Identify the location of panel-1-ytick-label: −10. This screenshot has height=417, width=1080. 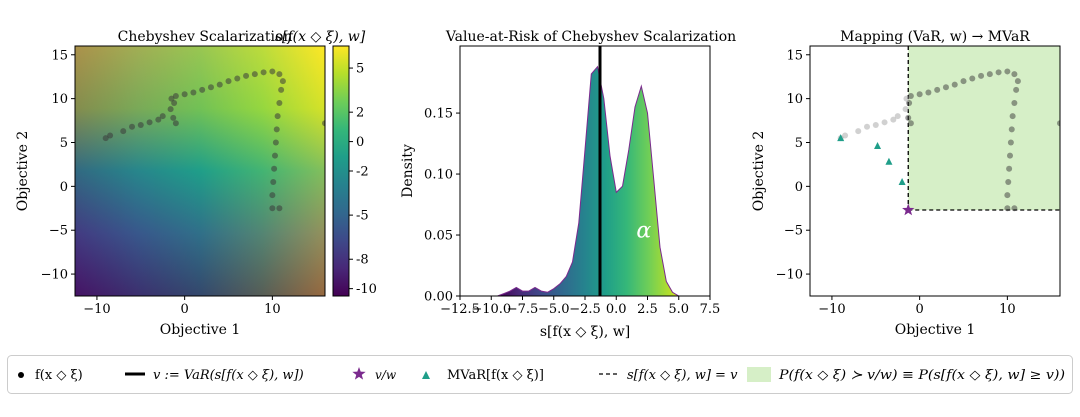
(54, 275).